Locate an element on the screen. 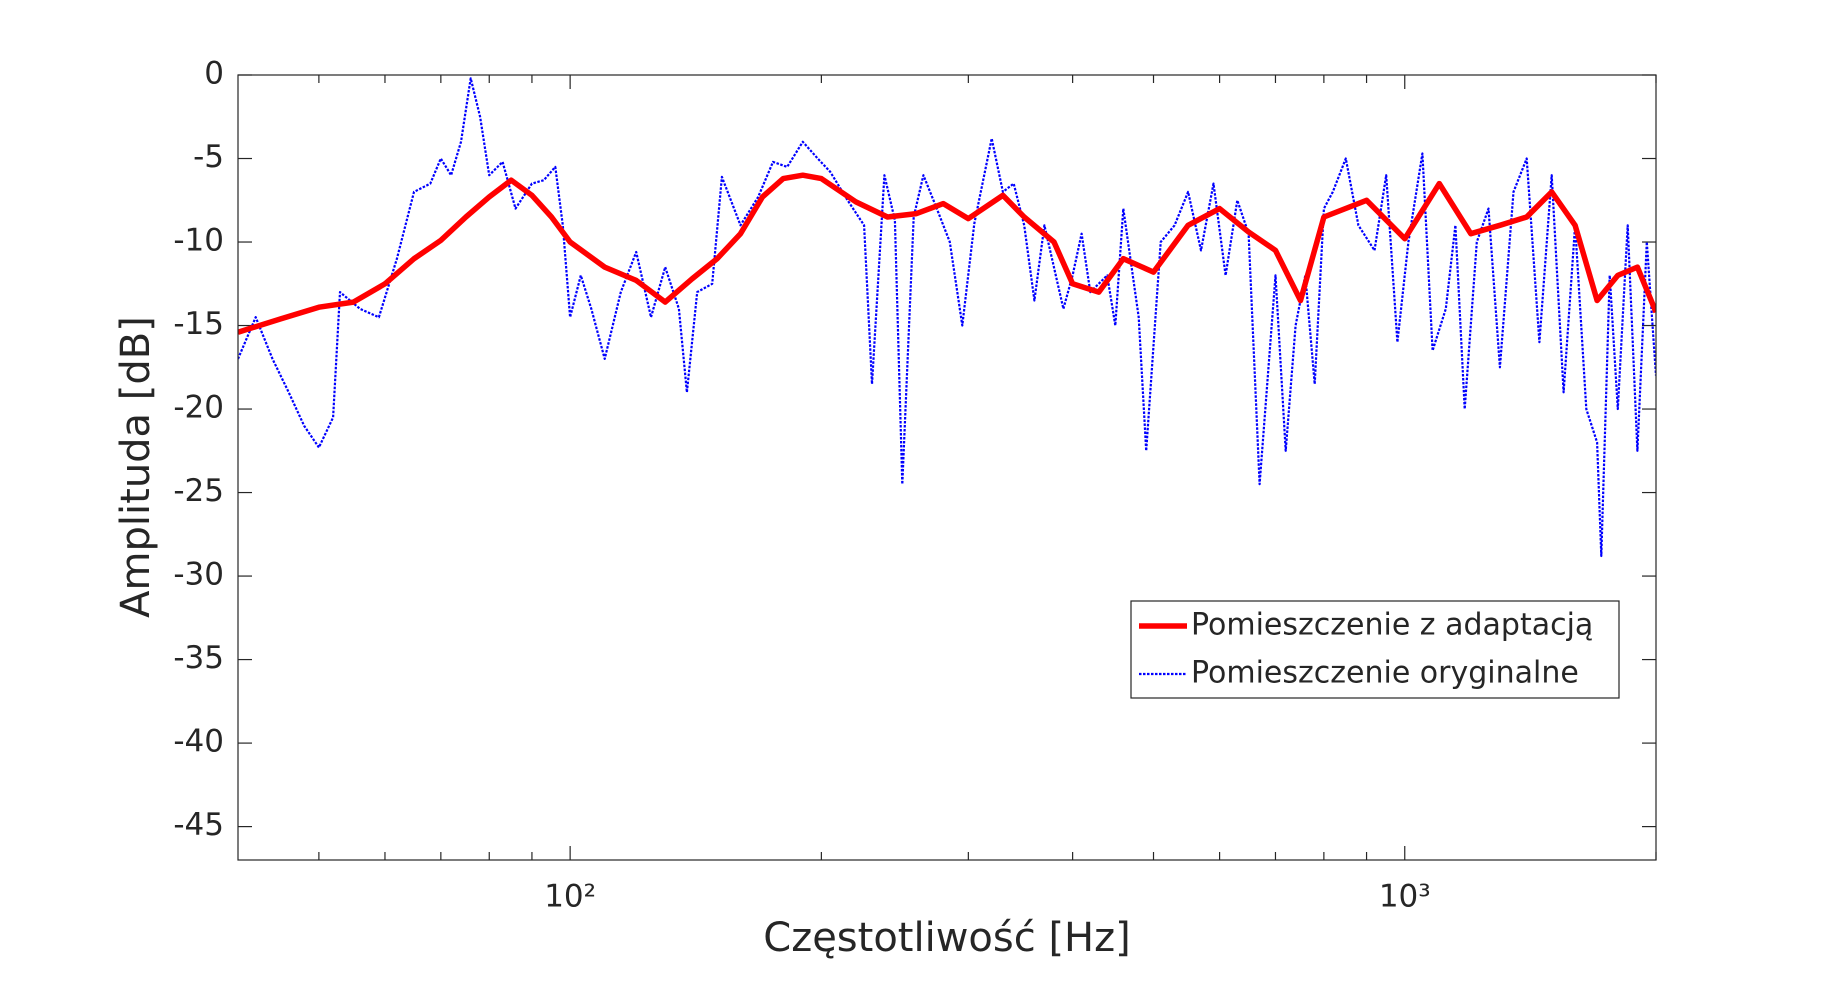 The height and width of the screenshot is (986, 1822). y-tick-label: -25 is located at coordinates (198, 491).